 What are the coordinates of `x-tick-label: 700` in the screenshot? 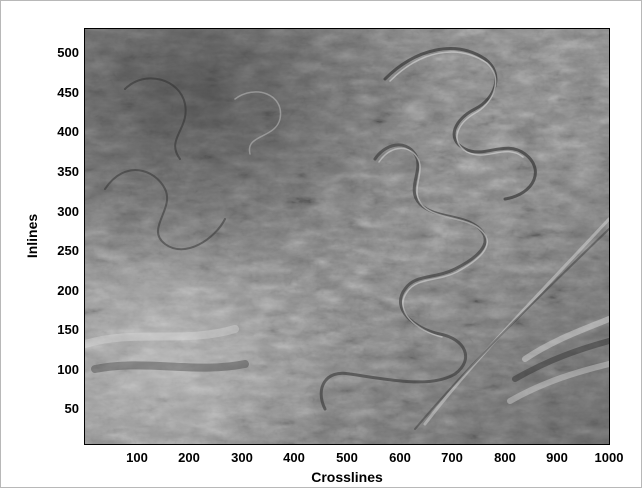 It's located at (452, 457).